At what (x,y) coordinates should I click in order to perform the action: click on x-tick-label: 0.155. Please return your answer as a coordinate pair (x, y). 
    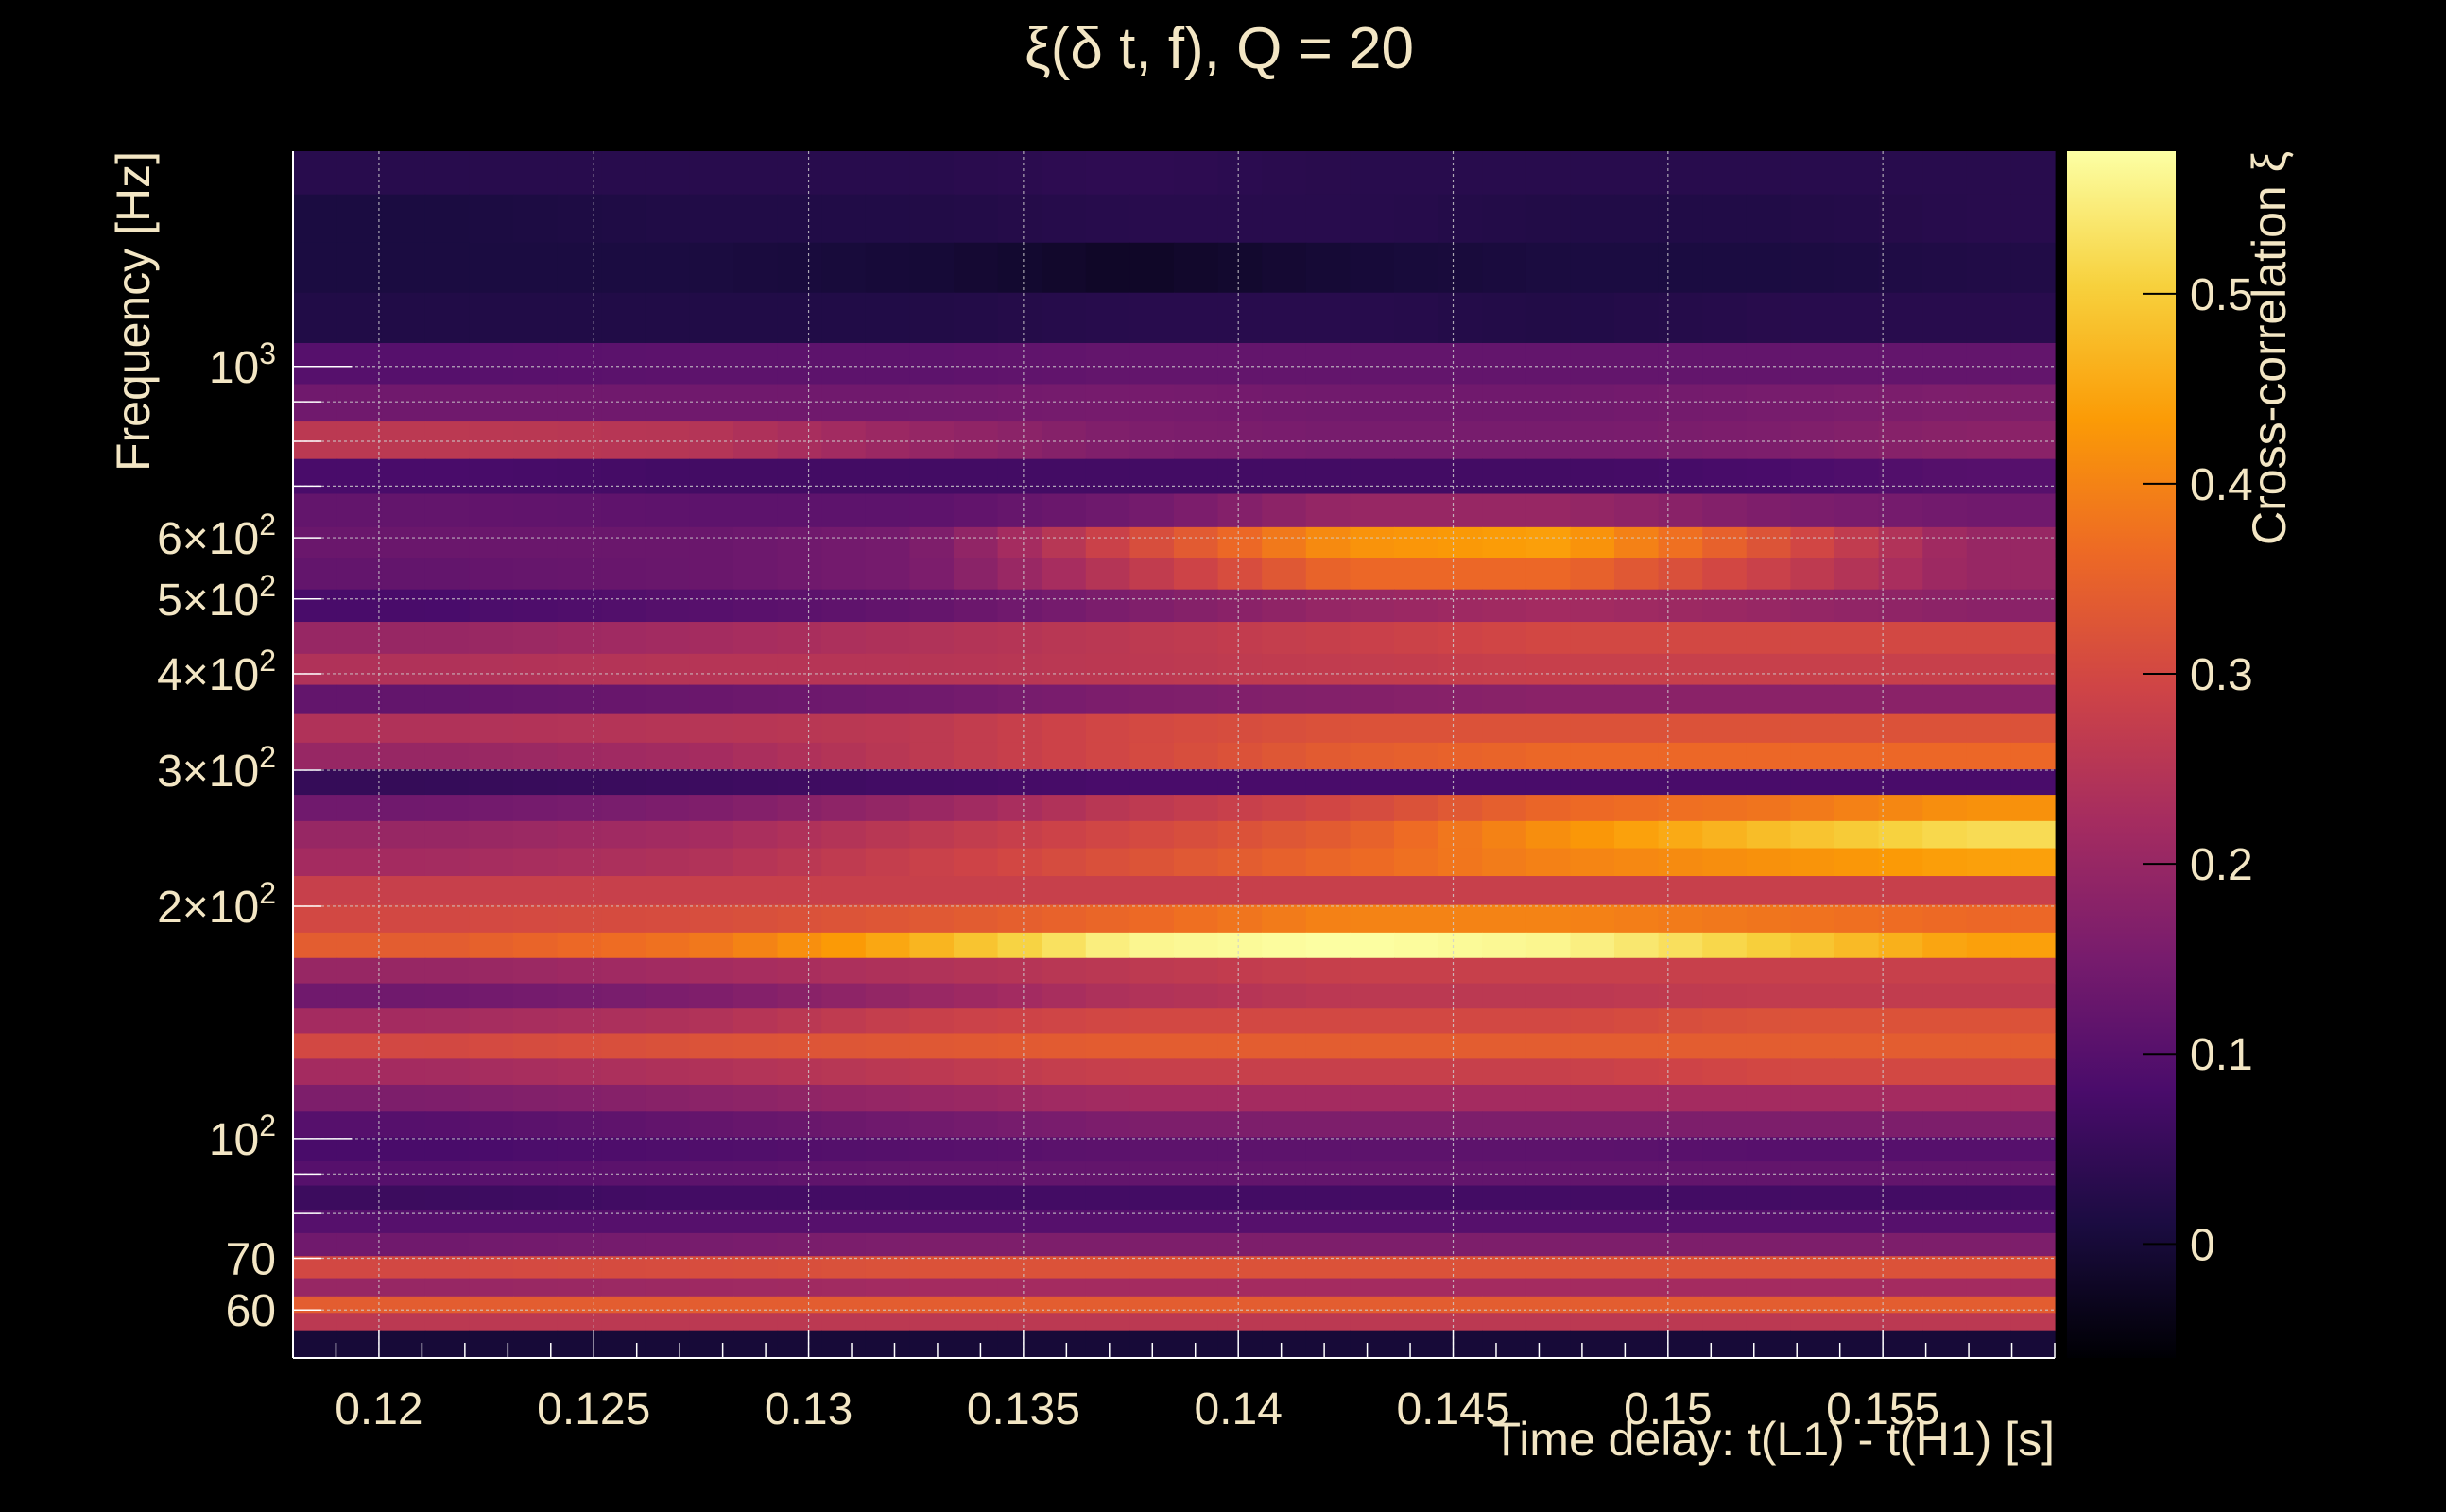
    Looking at the image, I should click on (1882, 1409).